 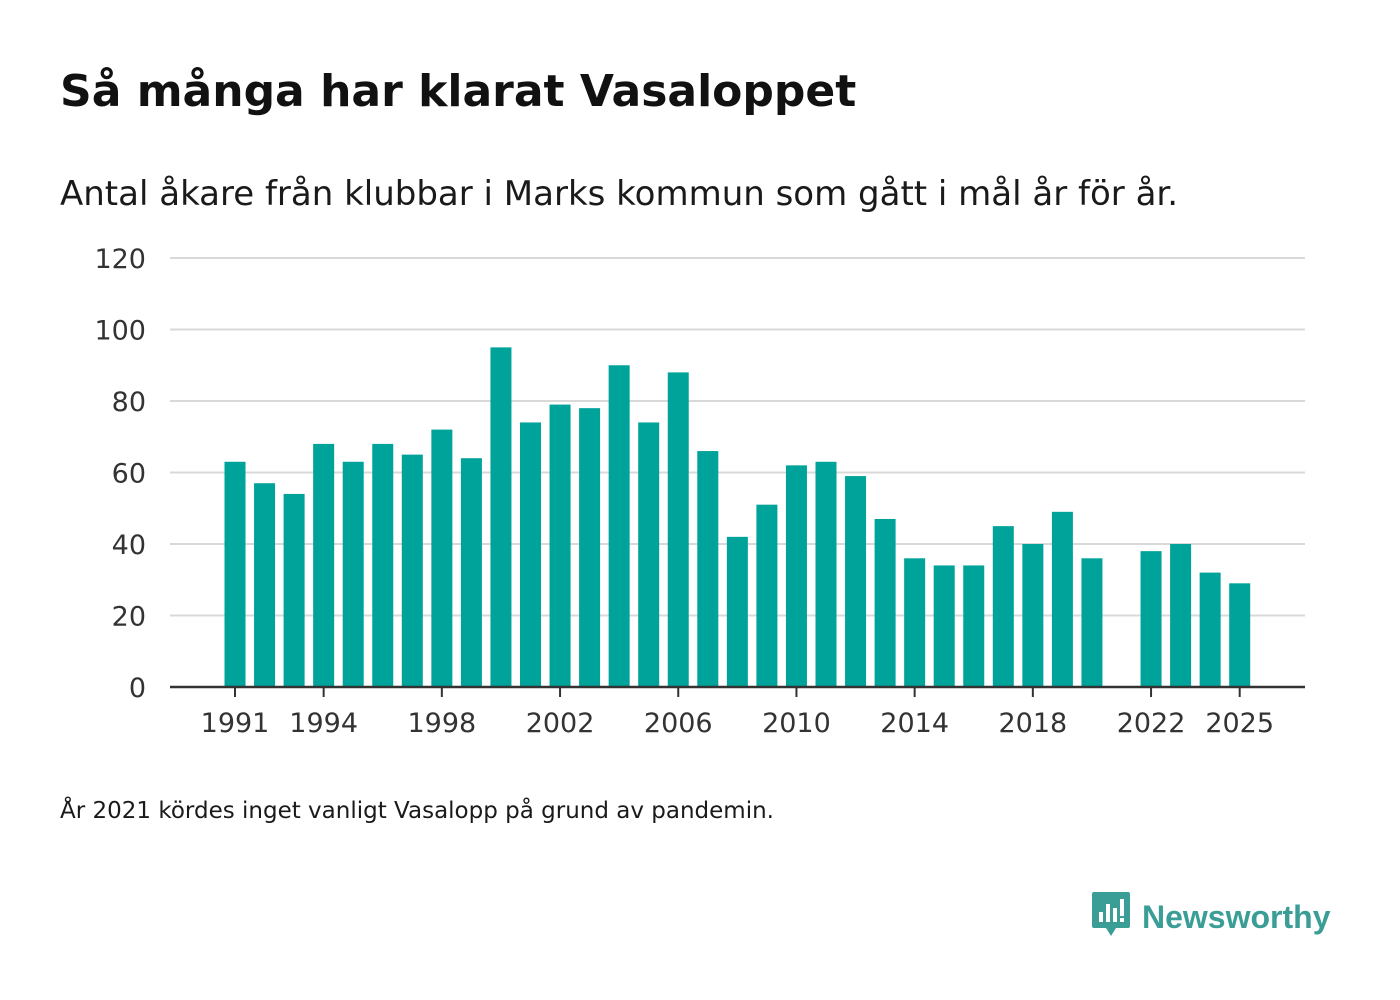 I want to click on brand-name: Newsworthy, so click(x=1236, y=916).